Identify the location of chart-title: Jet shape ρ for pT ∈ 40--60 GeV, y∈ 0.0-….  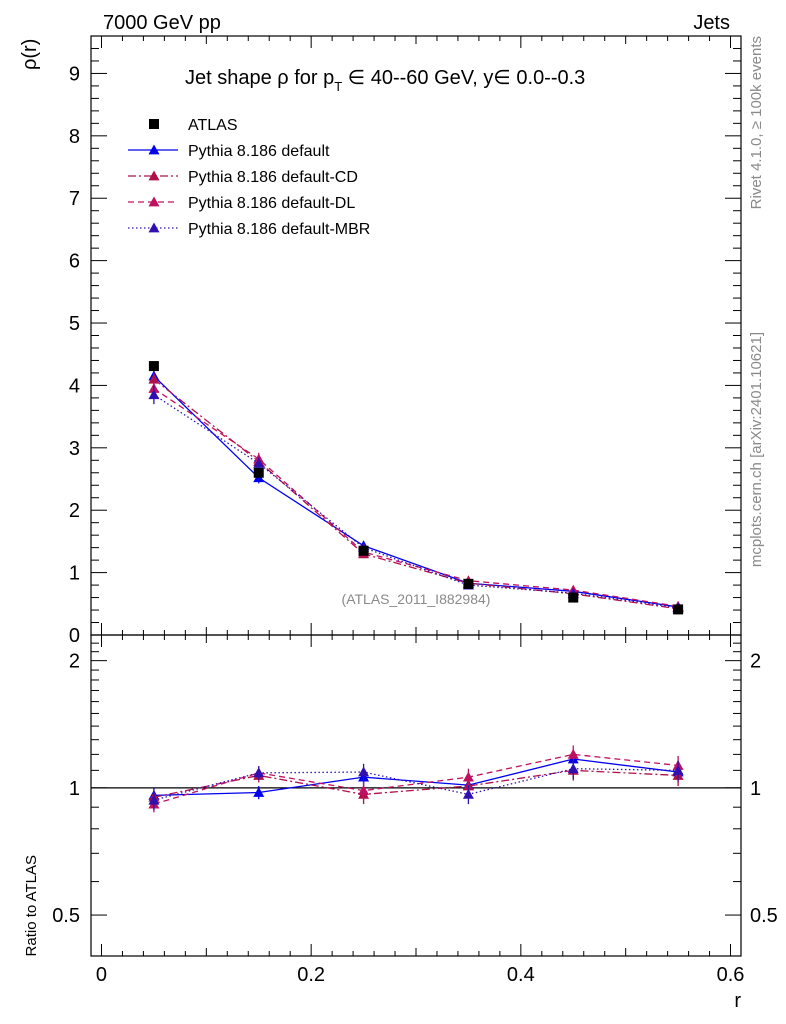
(385, 80).